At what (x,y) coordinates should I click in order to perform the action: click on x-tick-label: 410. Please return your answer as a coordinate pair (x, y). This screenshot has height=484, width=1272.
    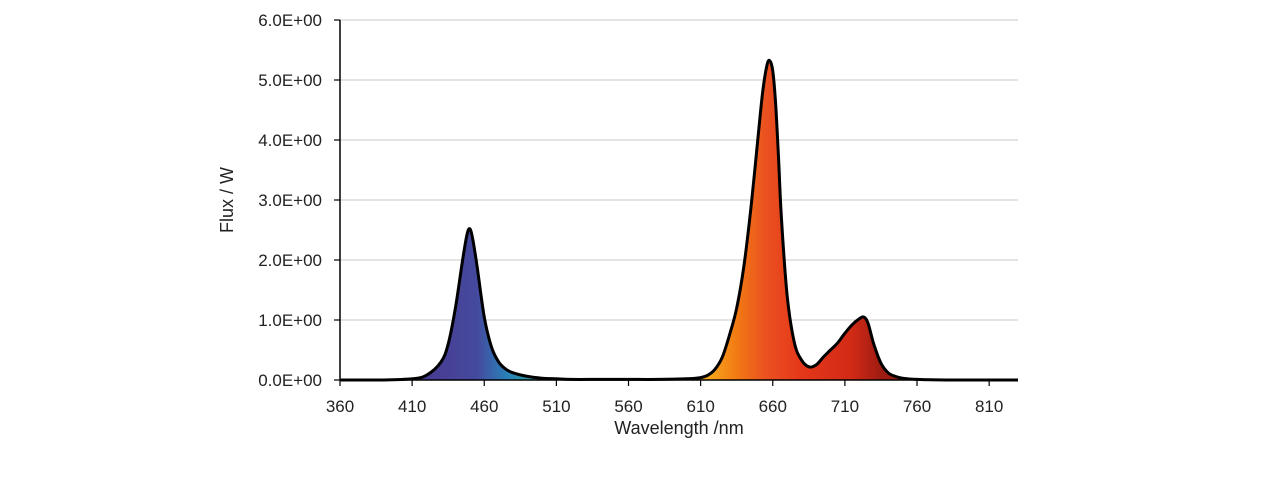
    Looking at the image, I should click on (412, 406).